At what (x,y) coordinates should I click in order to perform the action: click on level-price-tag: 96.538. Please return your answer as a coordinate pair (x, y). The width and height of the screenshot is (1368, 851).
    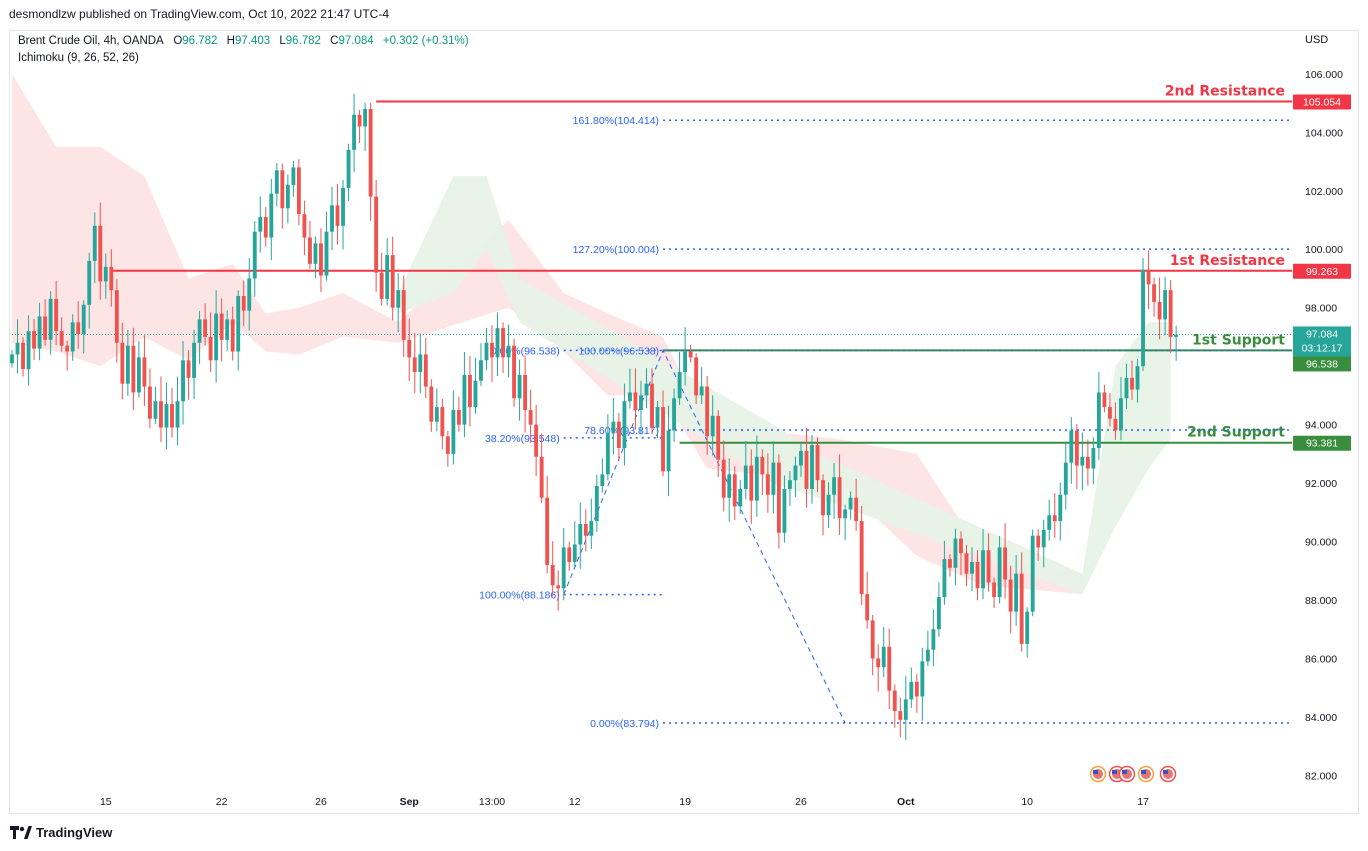
    Looking at the image, I should click on (1322, 364).